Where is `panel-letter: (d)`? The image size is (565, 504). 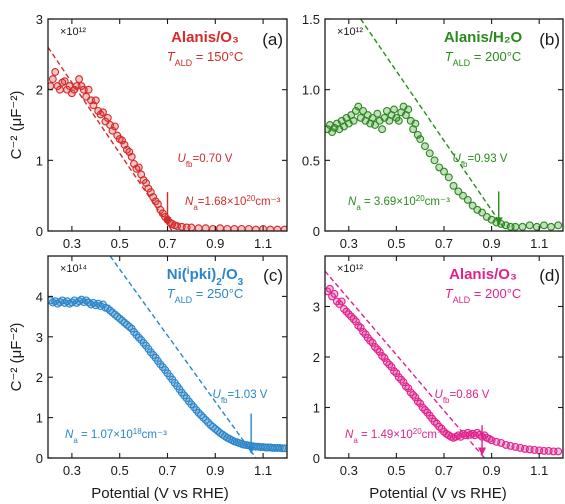 panel-letter: (d) is located at coordinates (549, 275).